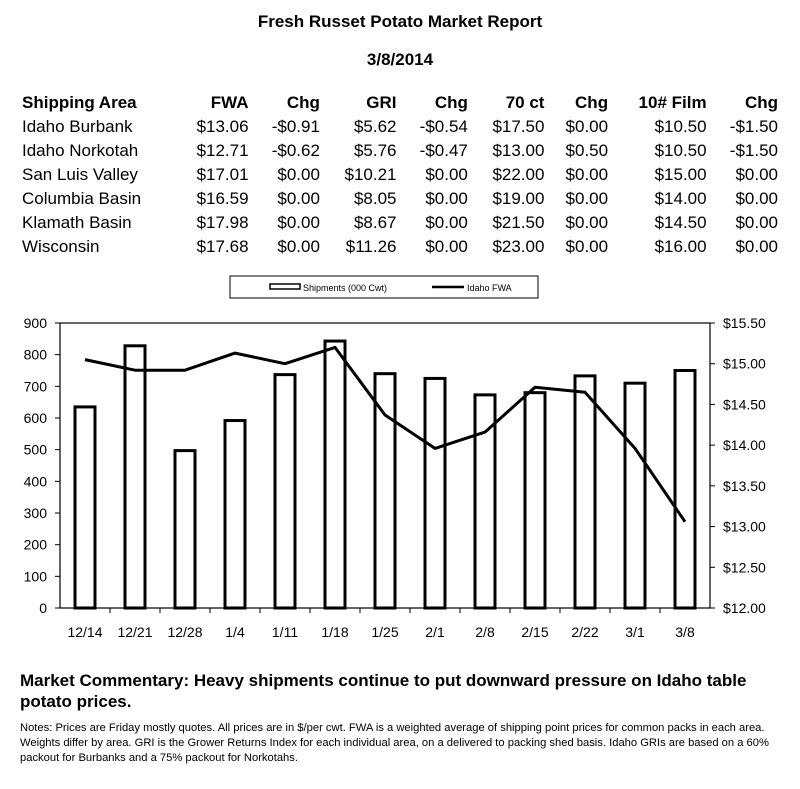  Describe the element at coordinates (587, 150) in the screenshot. I see `price-cell: $0.50` at that location.